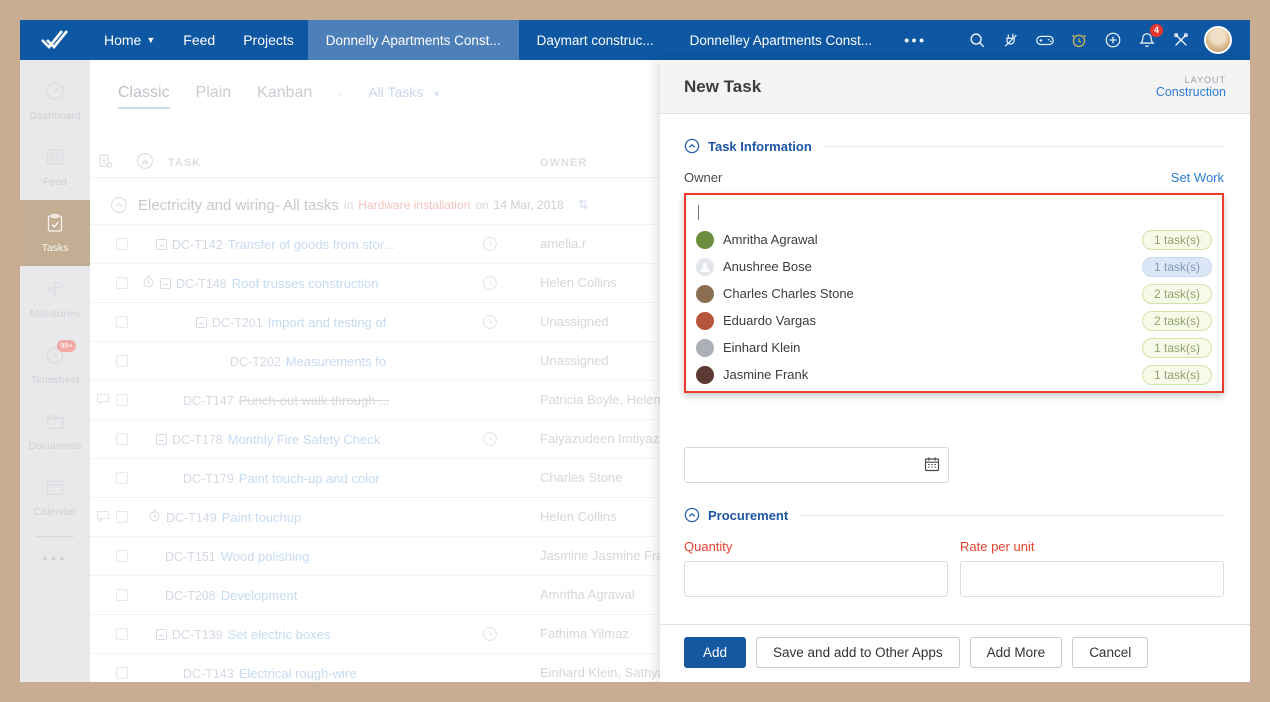  I want to click on section-procurement: Procurement, so click(954, 515).